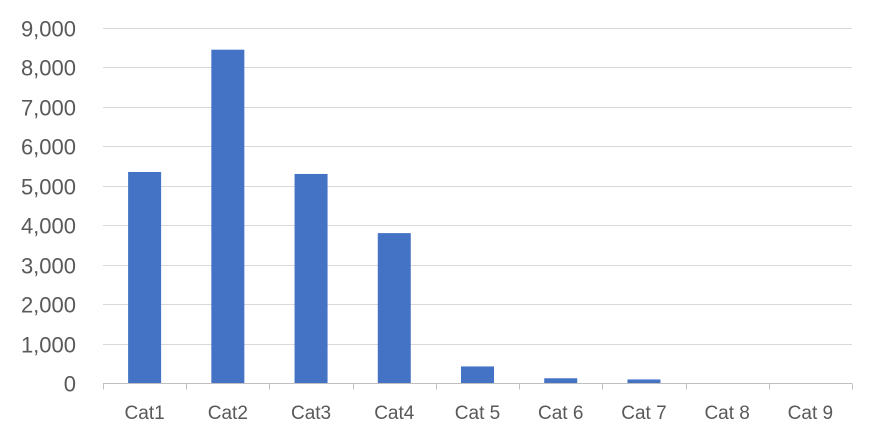  I want to click on x-tick-label: Cat4, so click(394, 413).